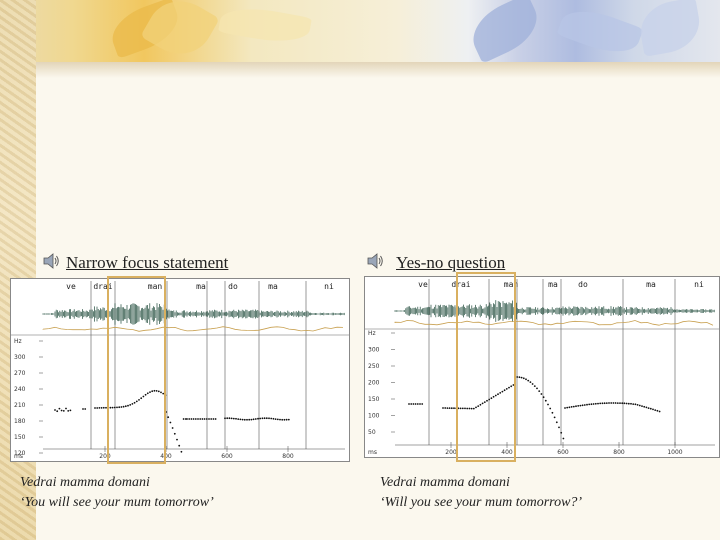 The width and height of the screenshot is (720, 540). I want to click on y-tick-label: 150, so click(374, 399).